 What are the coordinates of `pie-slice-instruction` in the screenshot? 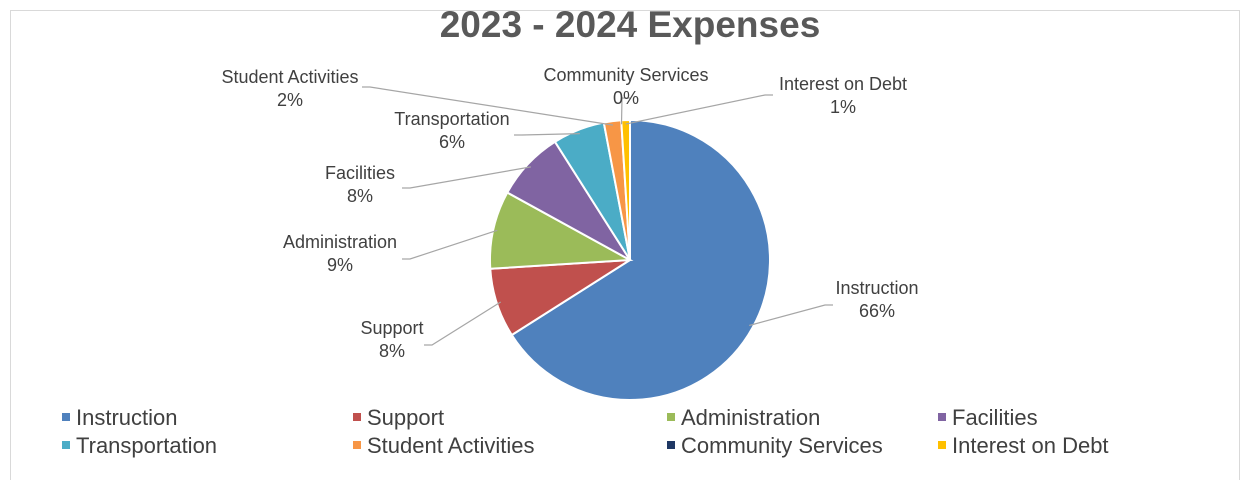 It's located at (640, 259).